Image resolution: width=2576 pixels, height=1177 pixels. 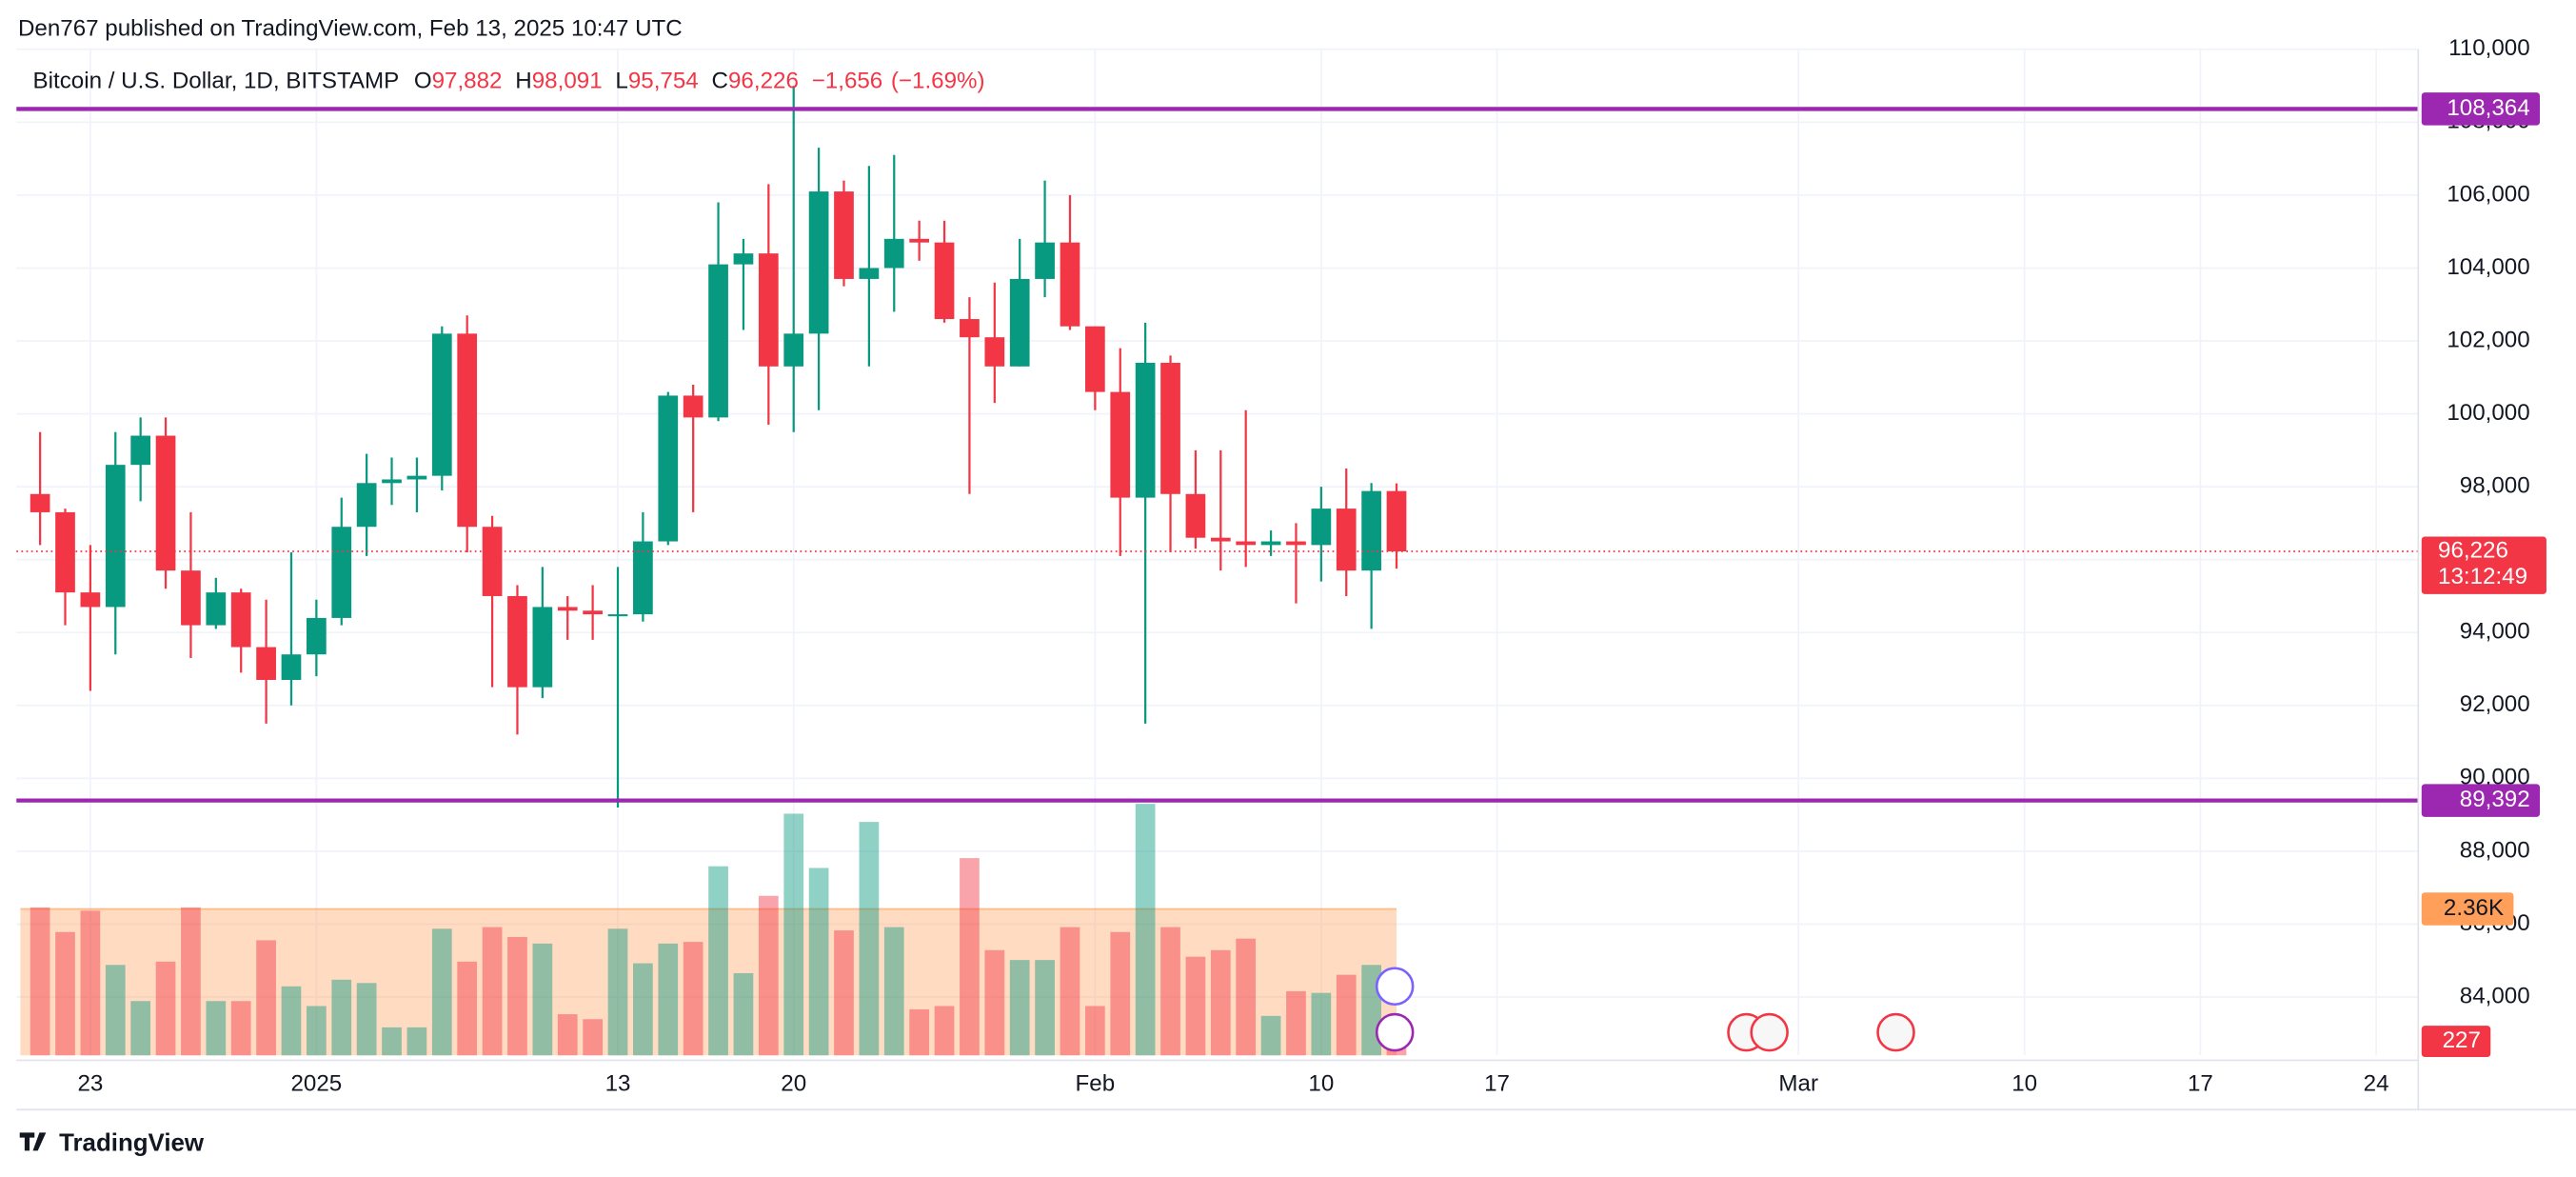 What do you see at coordinates (423, 81) in the screenshot?
I see `o-prefix: O` at bounding box center [423, 81].